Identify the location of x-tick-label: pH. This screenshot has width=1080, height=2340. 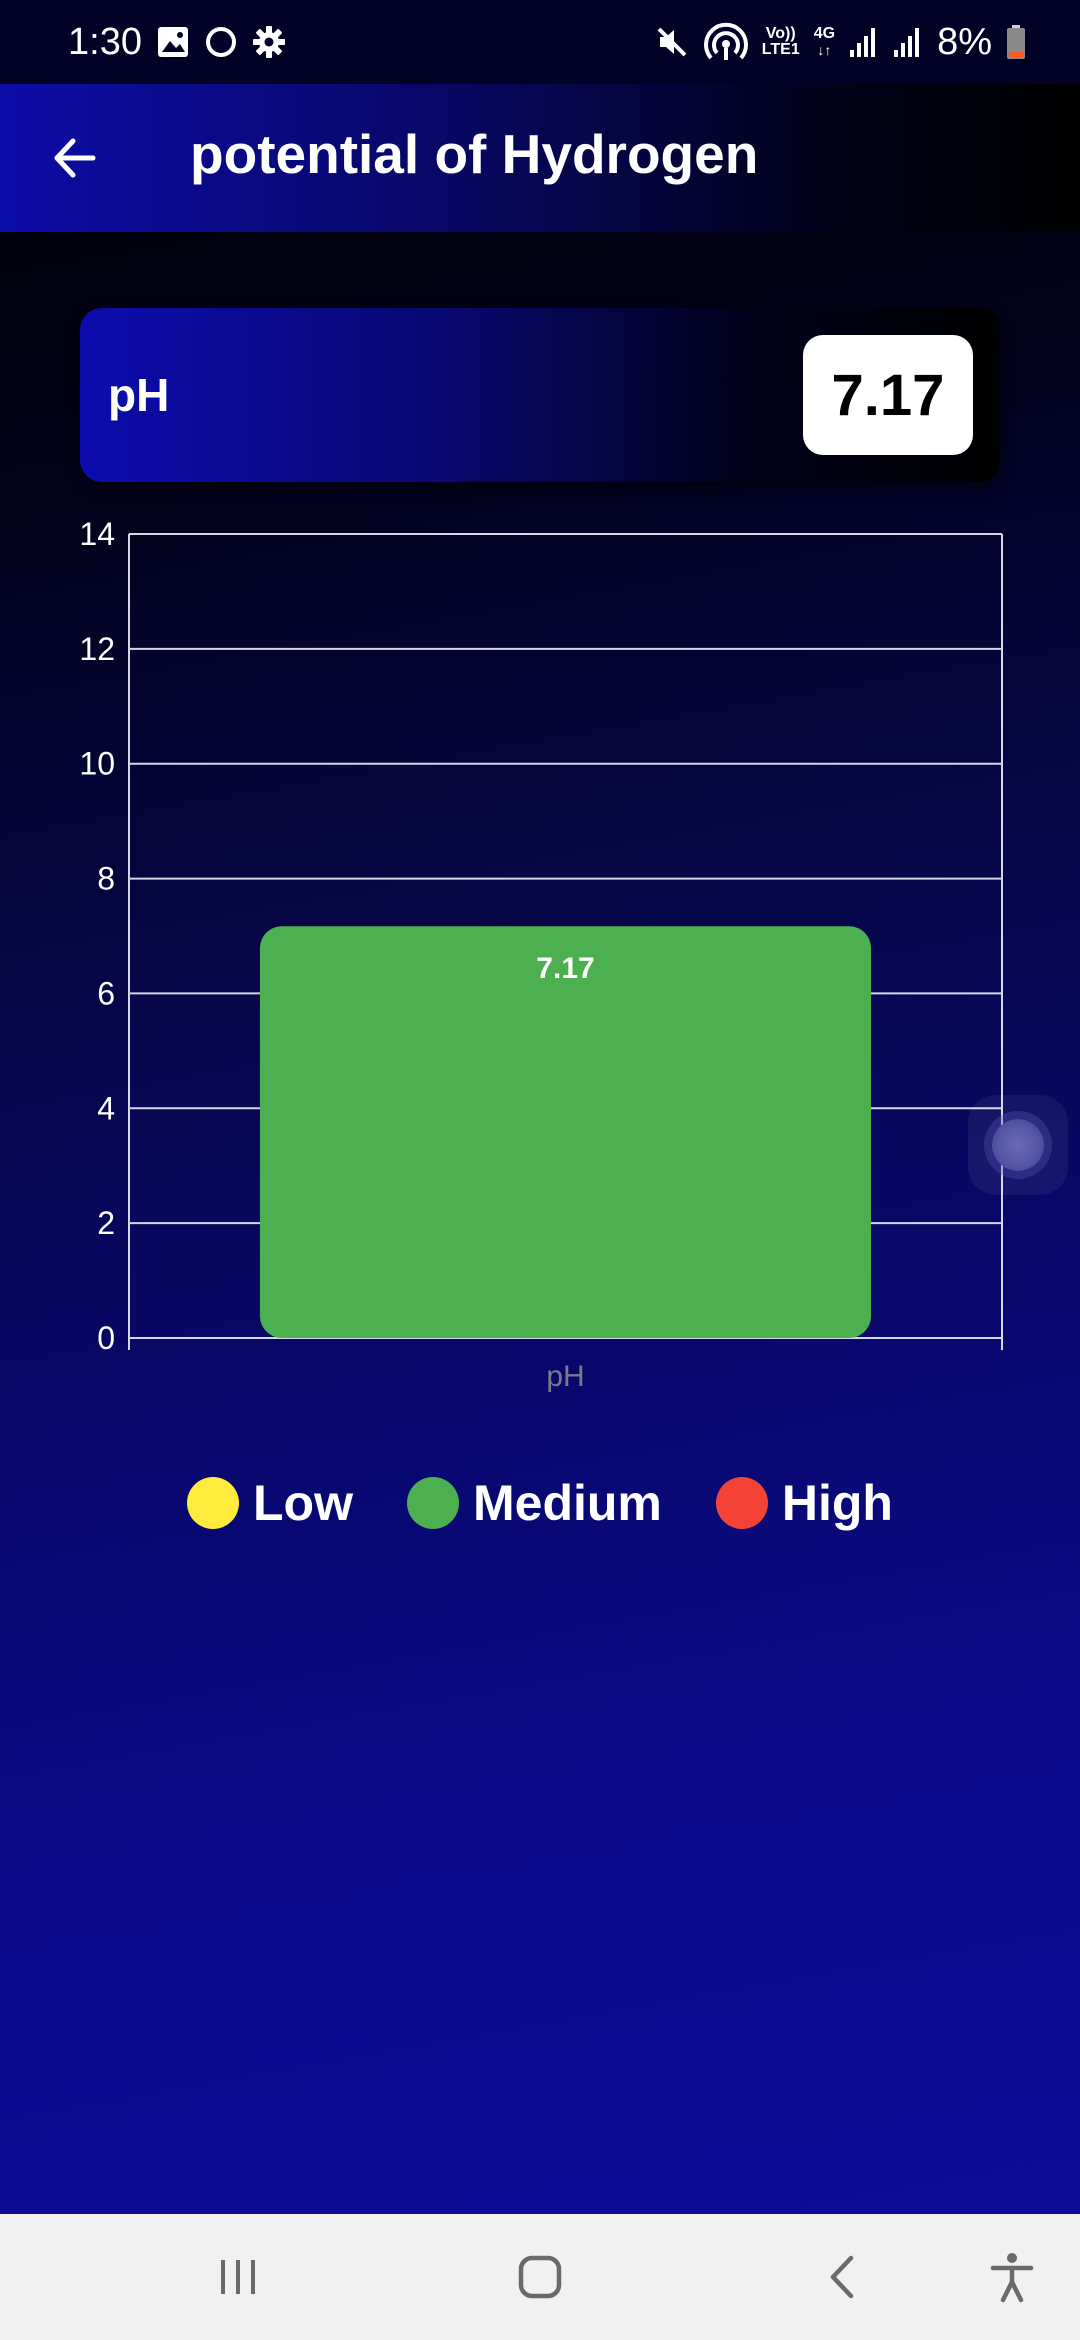
(565, 1376).